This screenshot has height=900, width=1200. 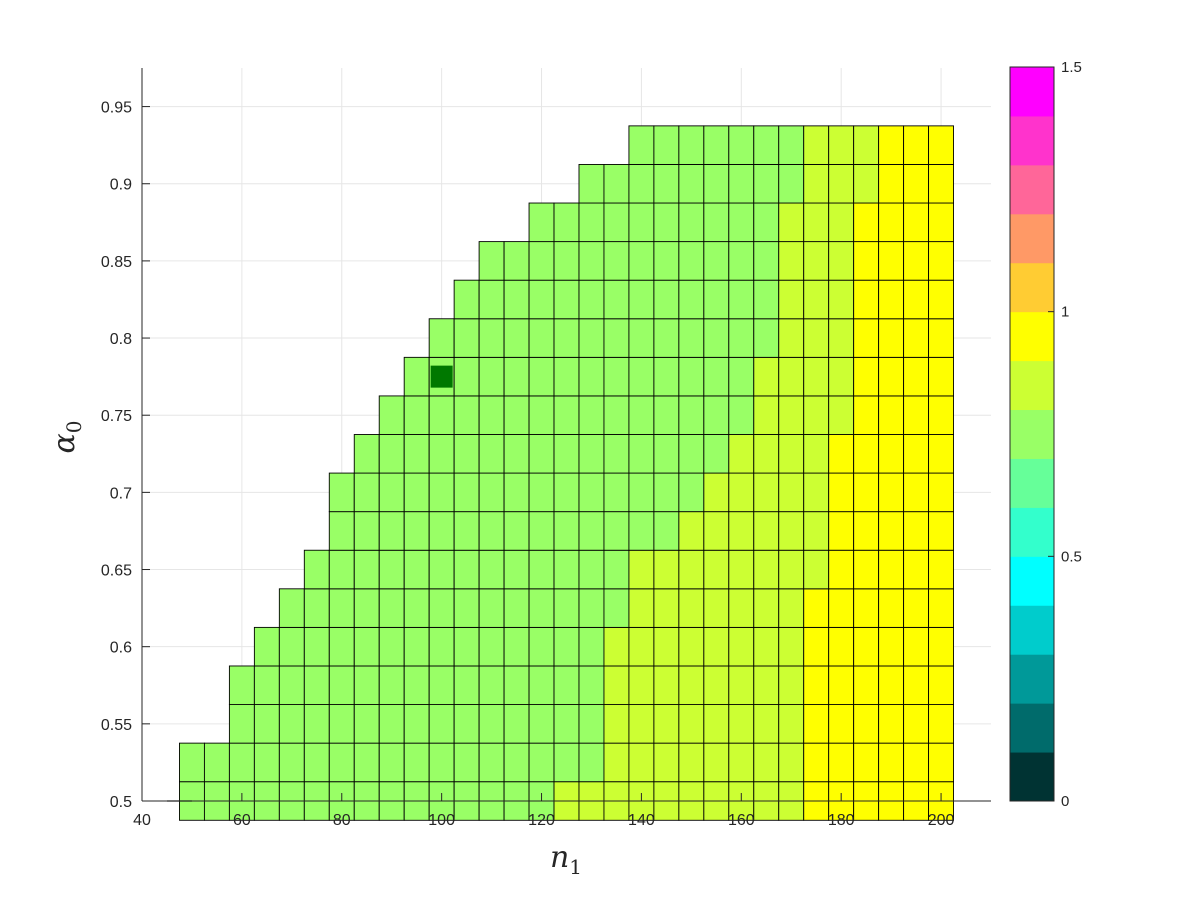 I want to click on x-tick-label: 80, so click(x=342, y=820).